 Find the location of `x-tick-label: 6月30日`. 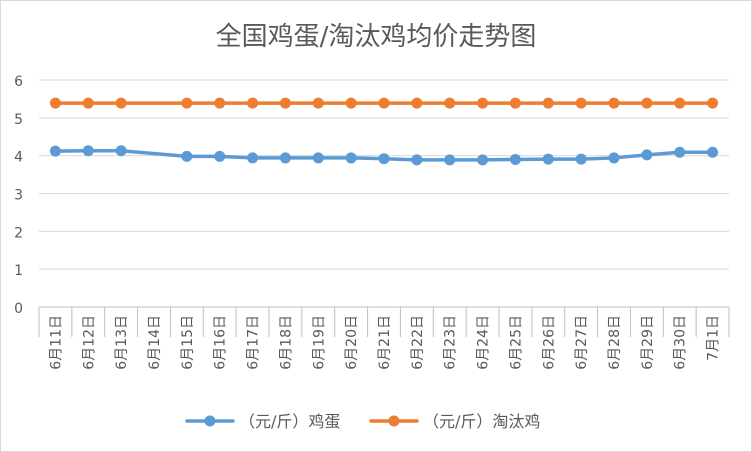

x-tick-label: 6月30日 is located at coordinates (681, 342).